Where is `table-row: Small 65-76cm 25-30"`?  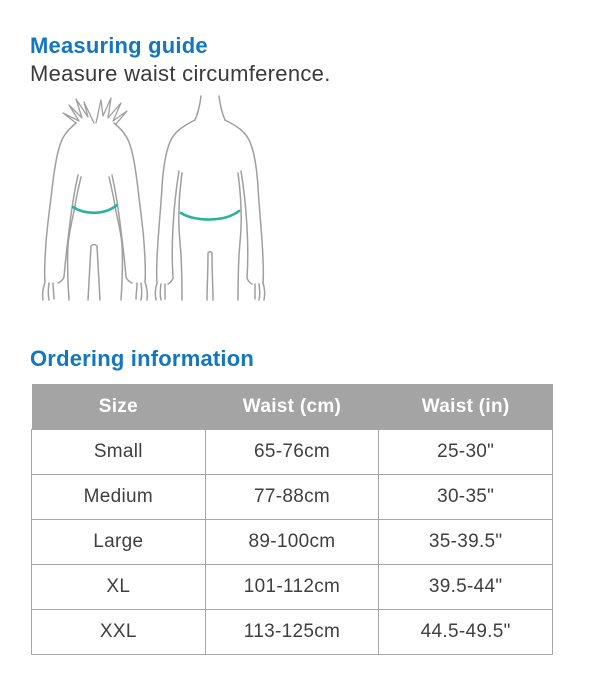 table-row: Small 65-76cm 25-30" is located at coordinates (292, 452).